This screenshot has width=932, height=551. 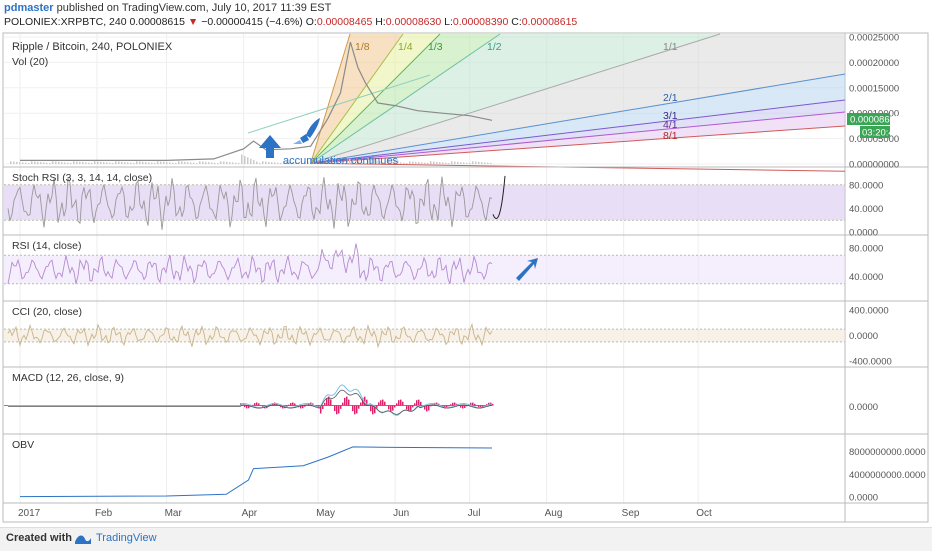 I want to click on x-tick-label: Mar, so click(x=174, y=513).